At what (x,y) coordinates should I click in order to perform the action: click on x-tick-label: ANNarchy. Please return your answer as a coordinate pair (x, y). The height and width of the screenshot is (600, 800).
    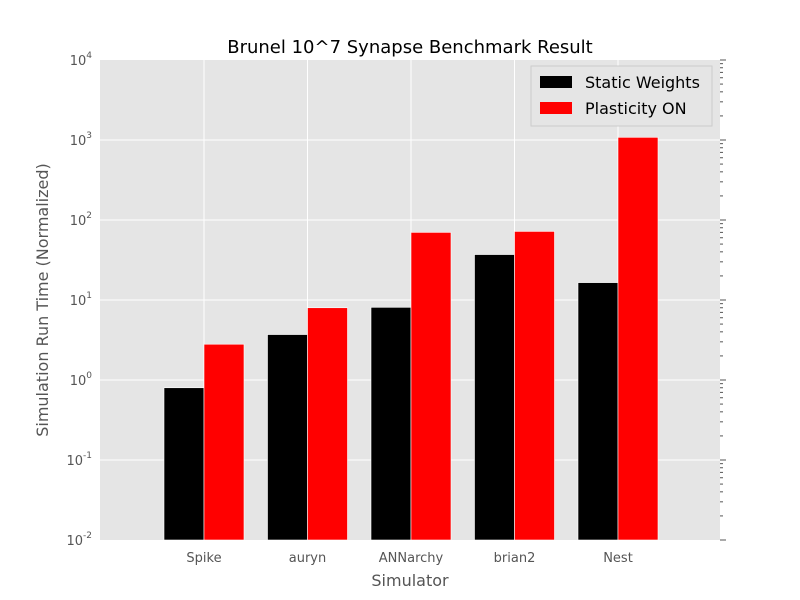
    Looking at the image, I should click on (411, 558).